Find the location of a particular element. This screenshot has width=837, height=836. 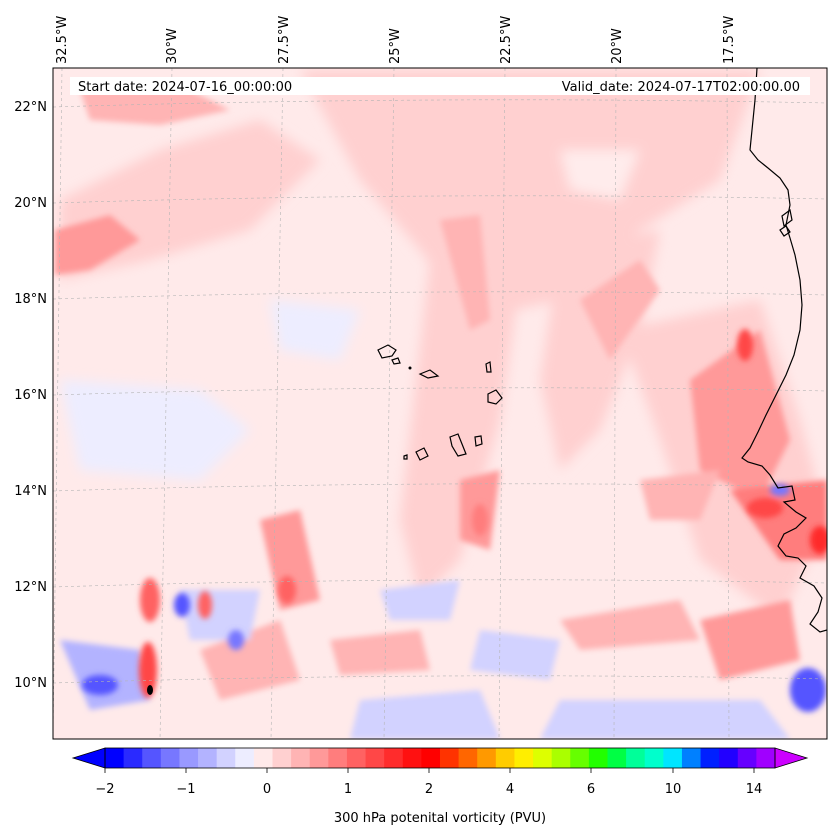

lon-label-20w: 20°W is located at coordinates (617, 46).